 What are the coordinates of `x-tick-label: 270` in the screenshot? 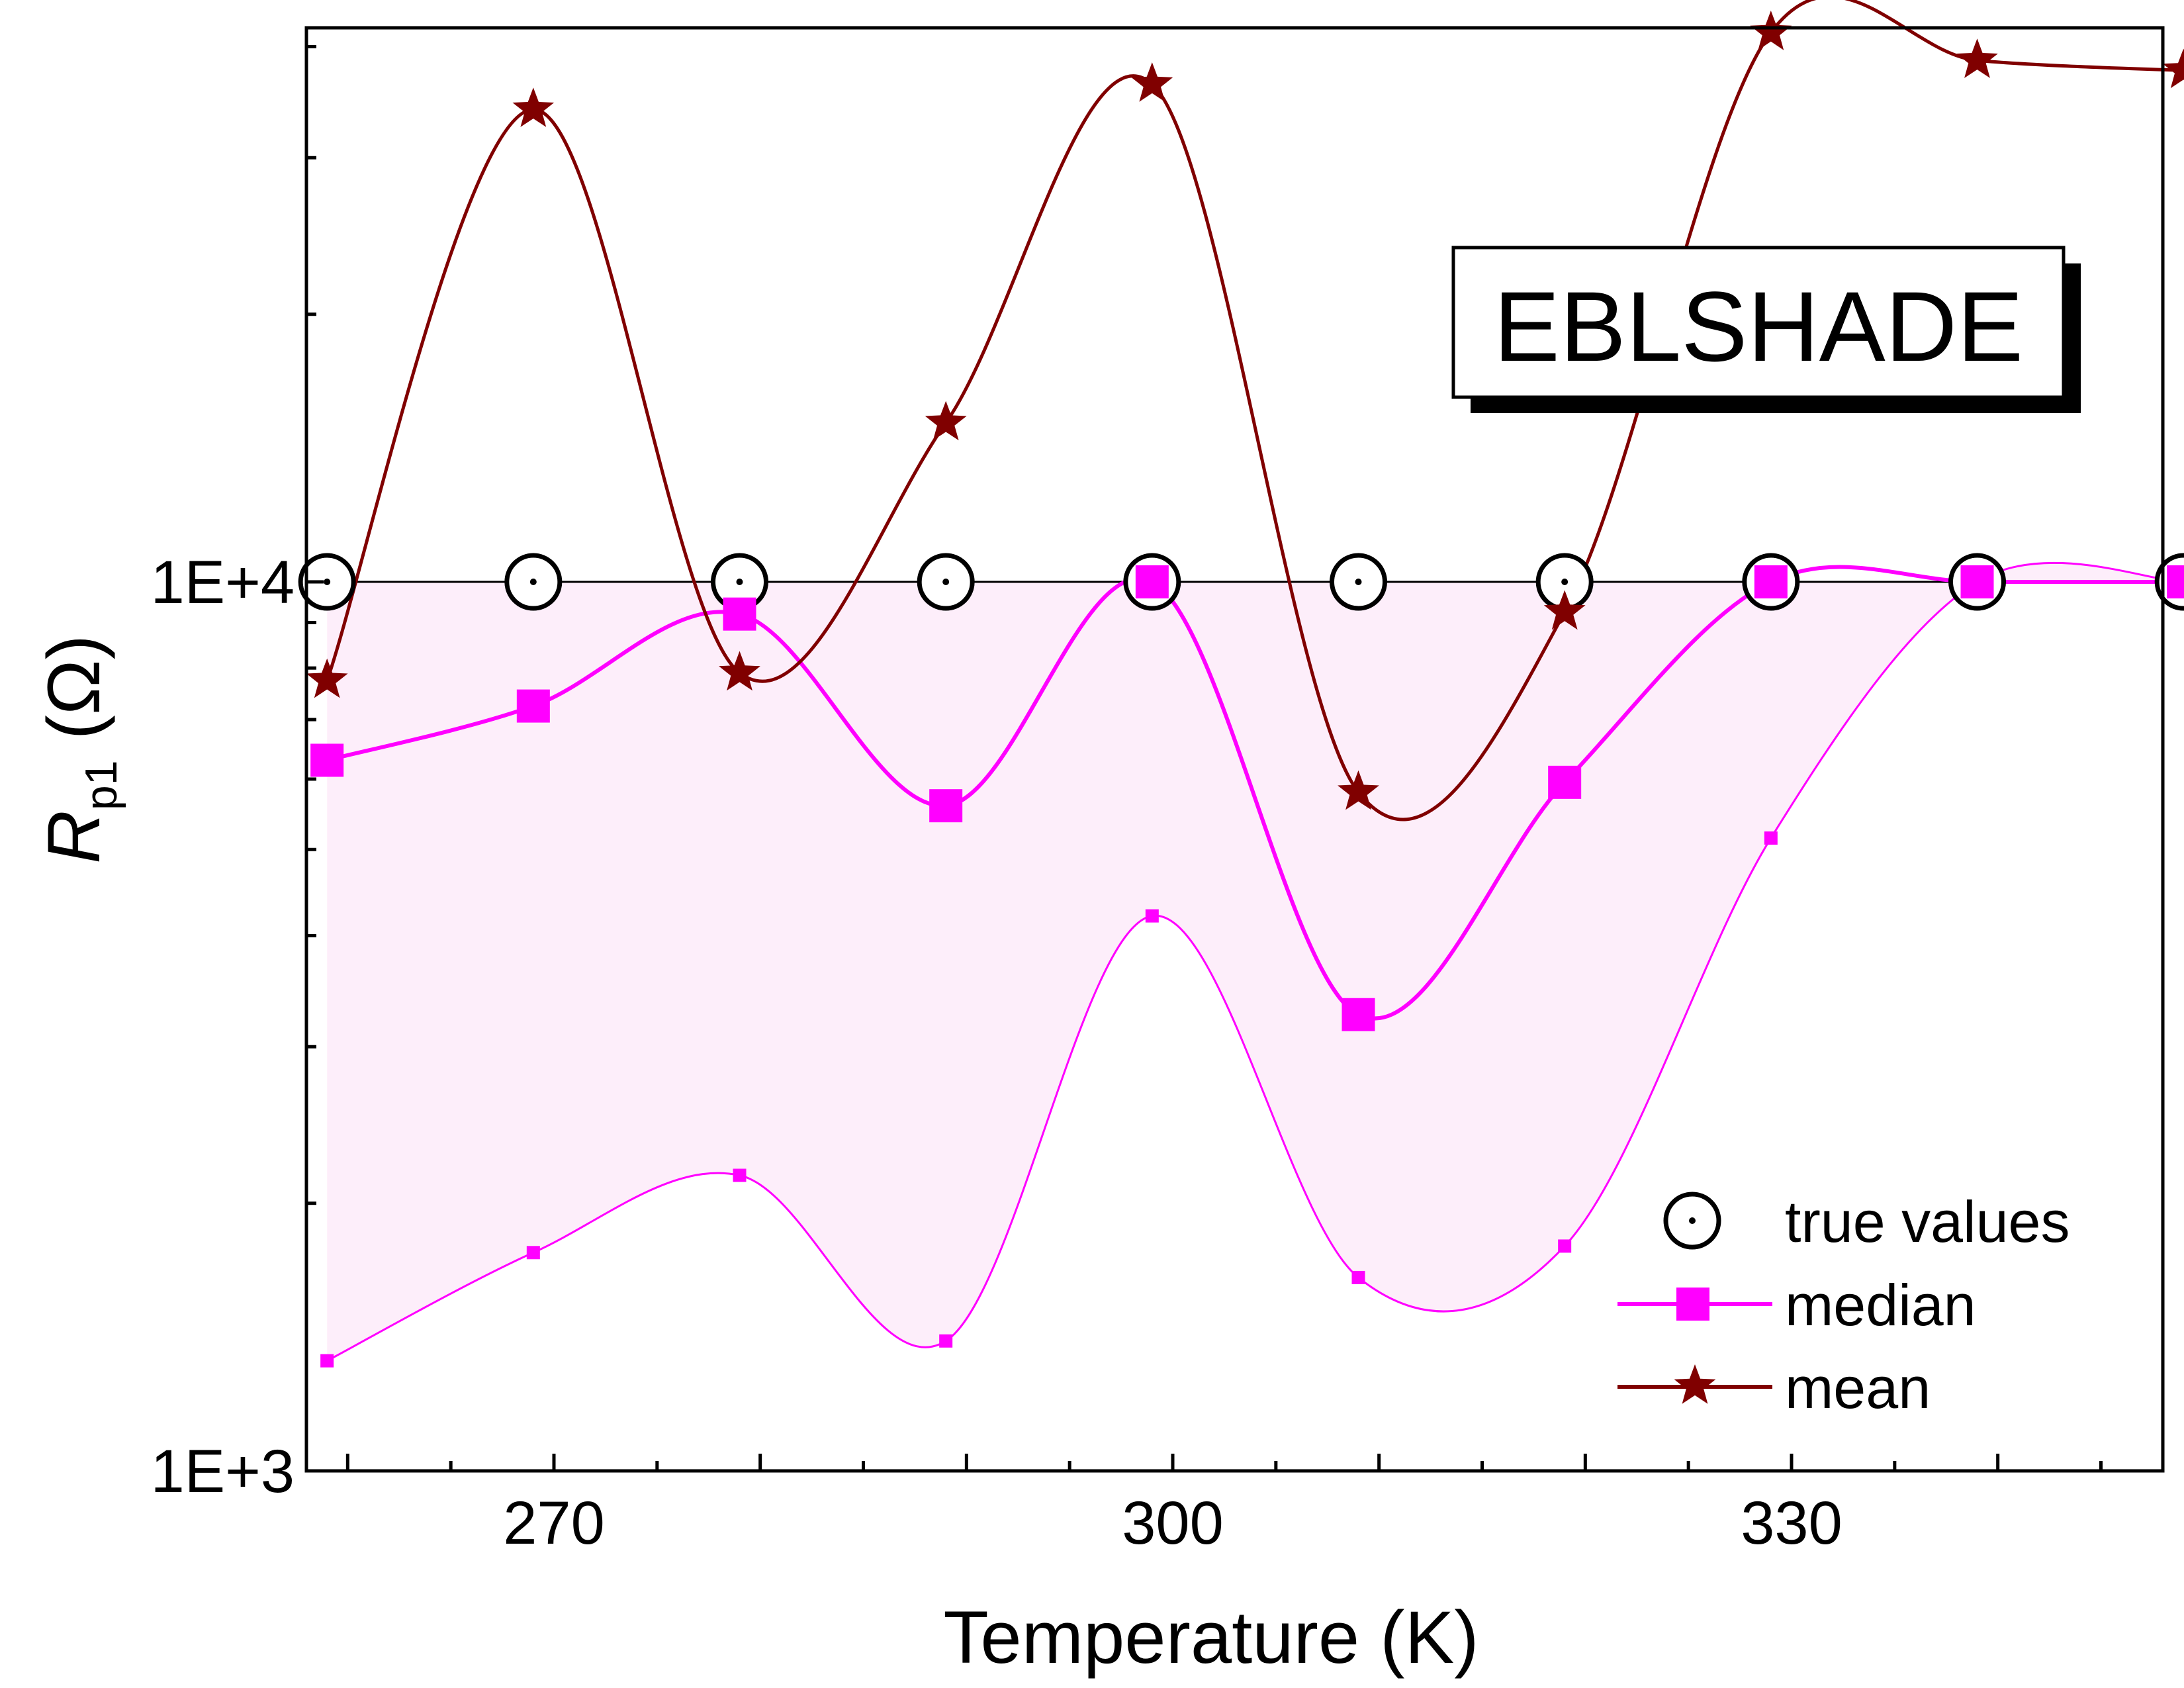 It's located at (554, 1523).